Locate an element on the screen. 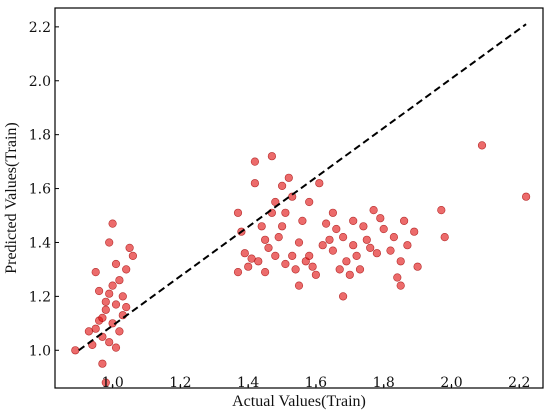 This screenshot has width=550, height=413. x-tick-label: 1.0 is located at coordinates (112, 383).